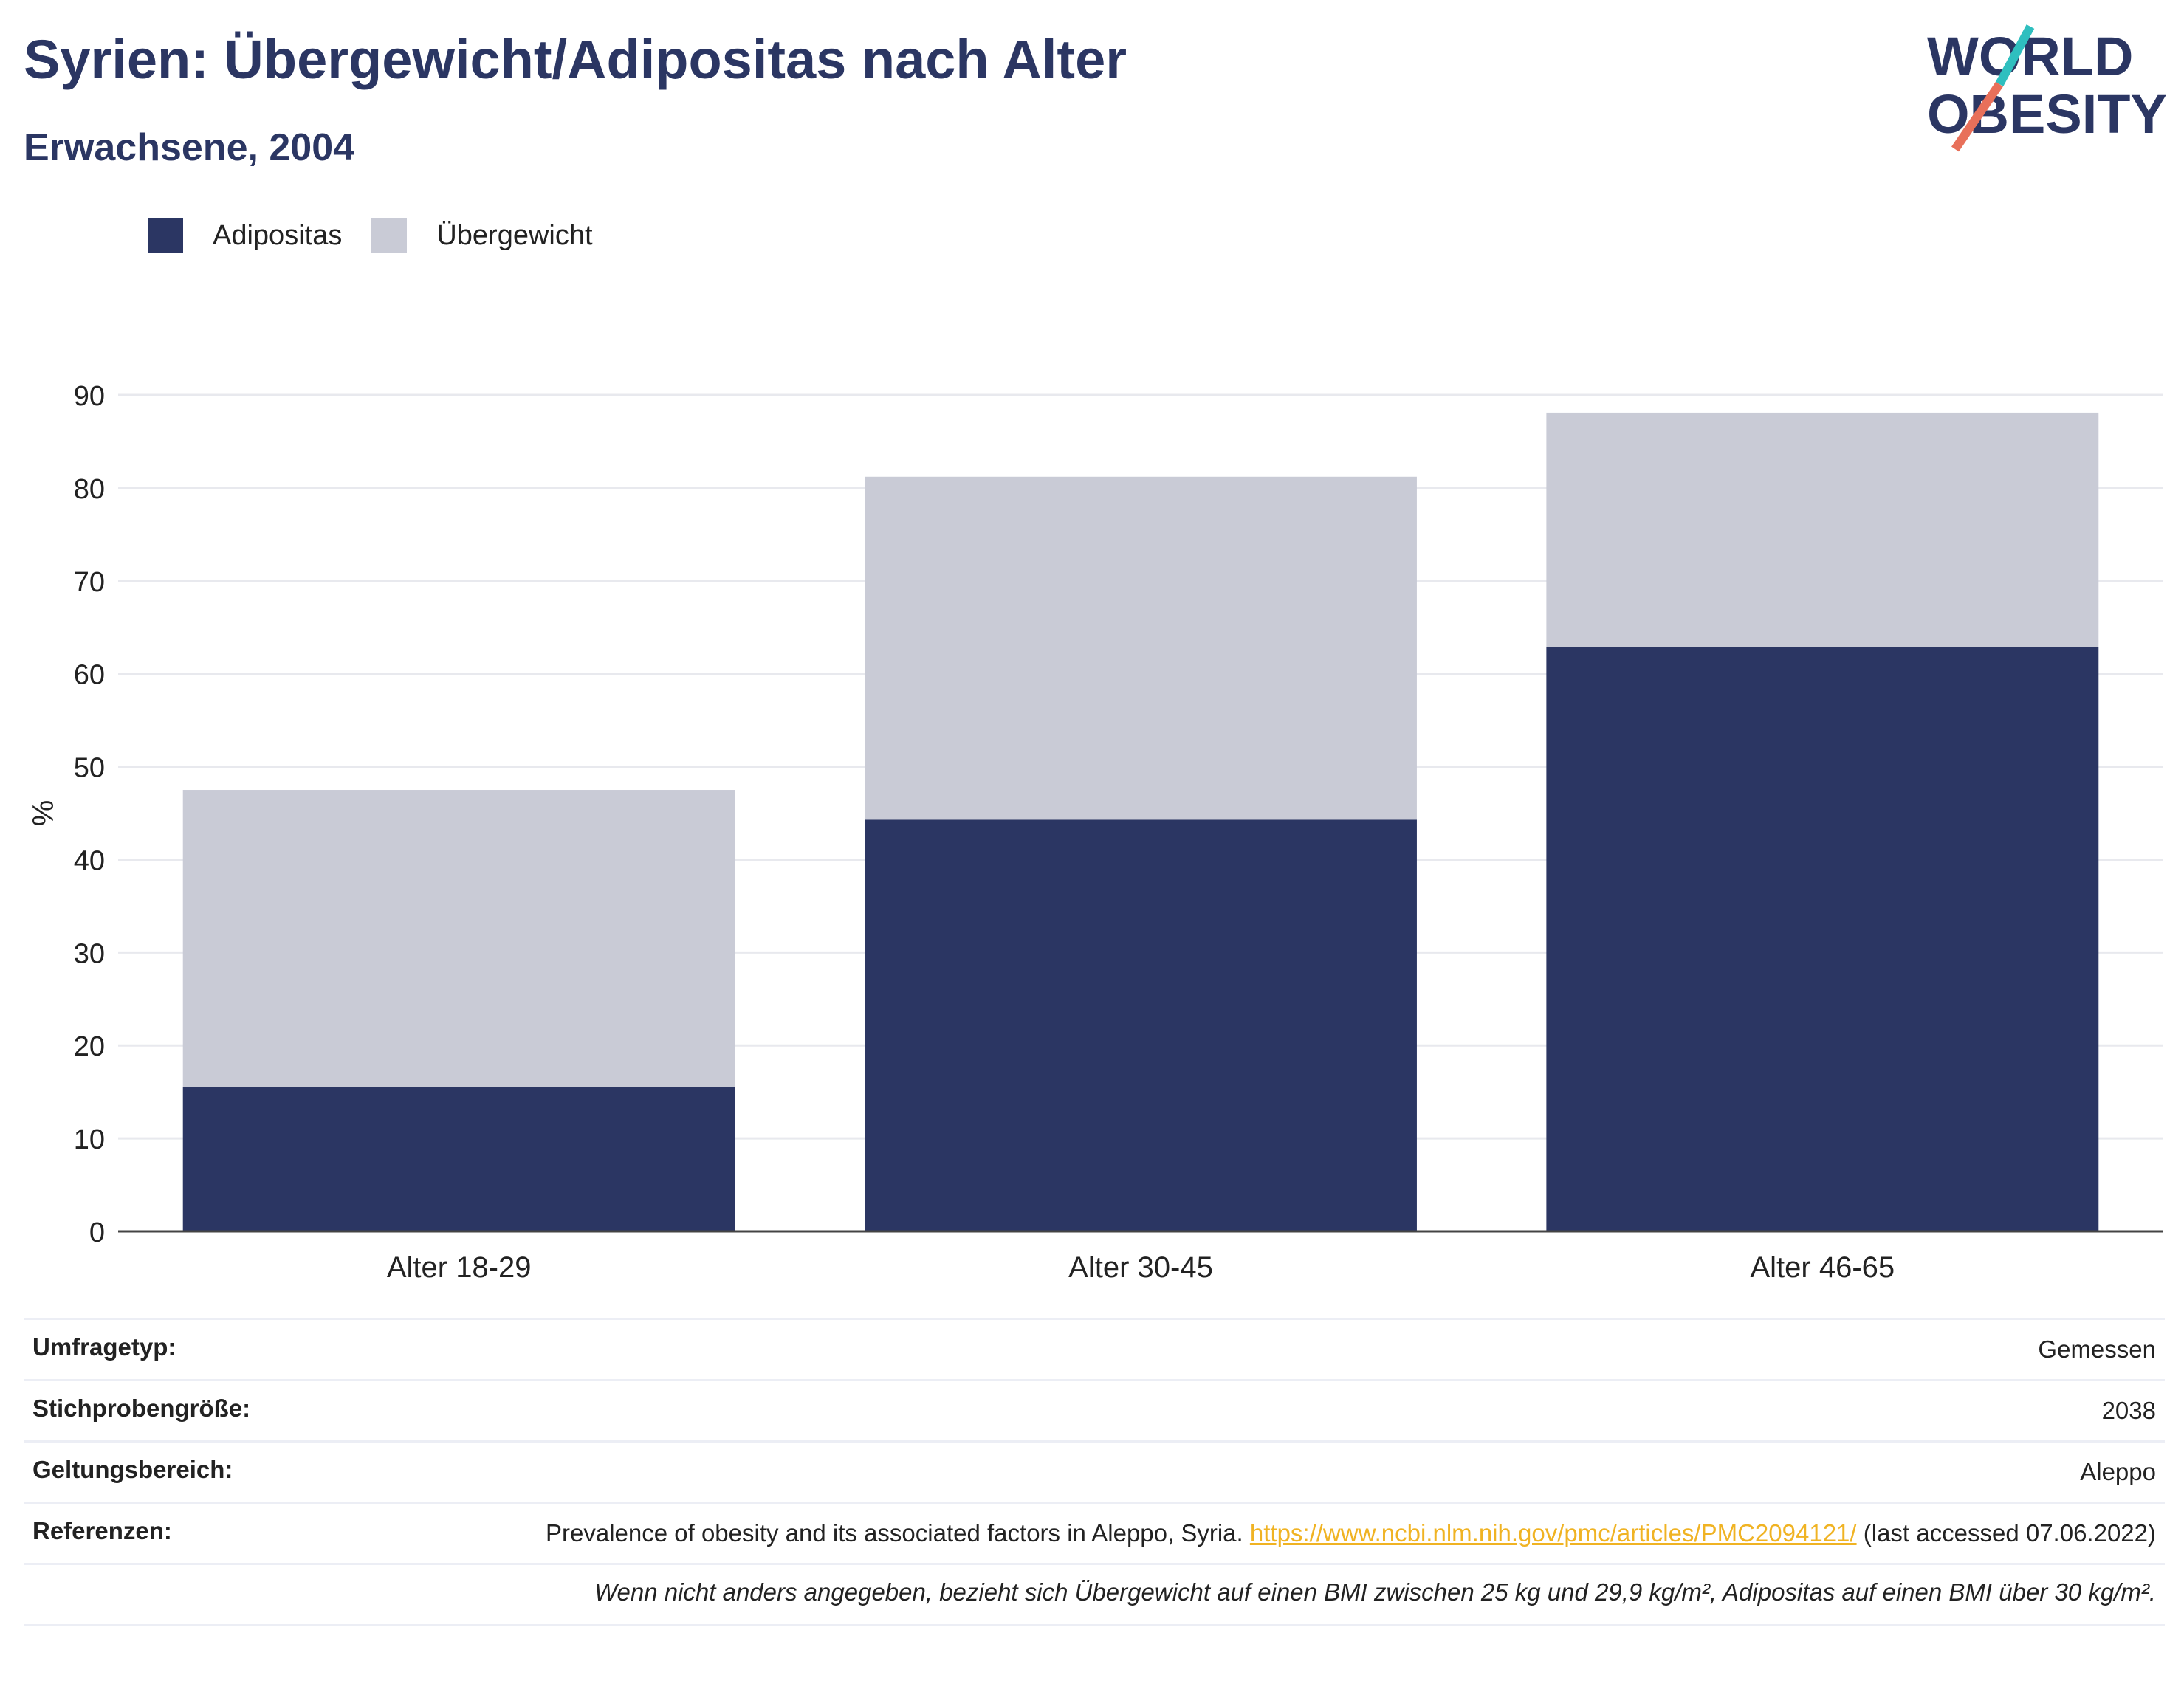 The image size is (2184, 1695). What do you see at coordinates (142, 1408) in the screenshot?
I see `sample-size-label: Stichprobengröße:` at bounding box center [142, 1408].